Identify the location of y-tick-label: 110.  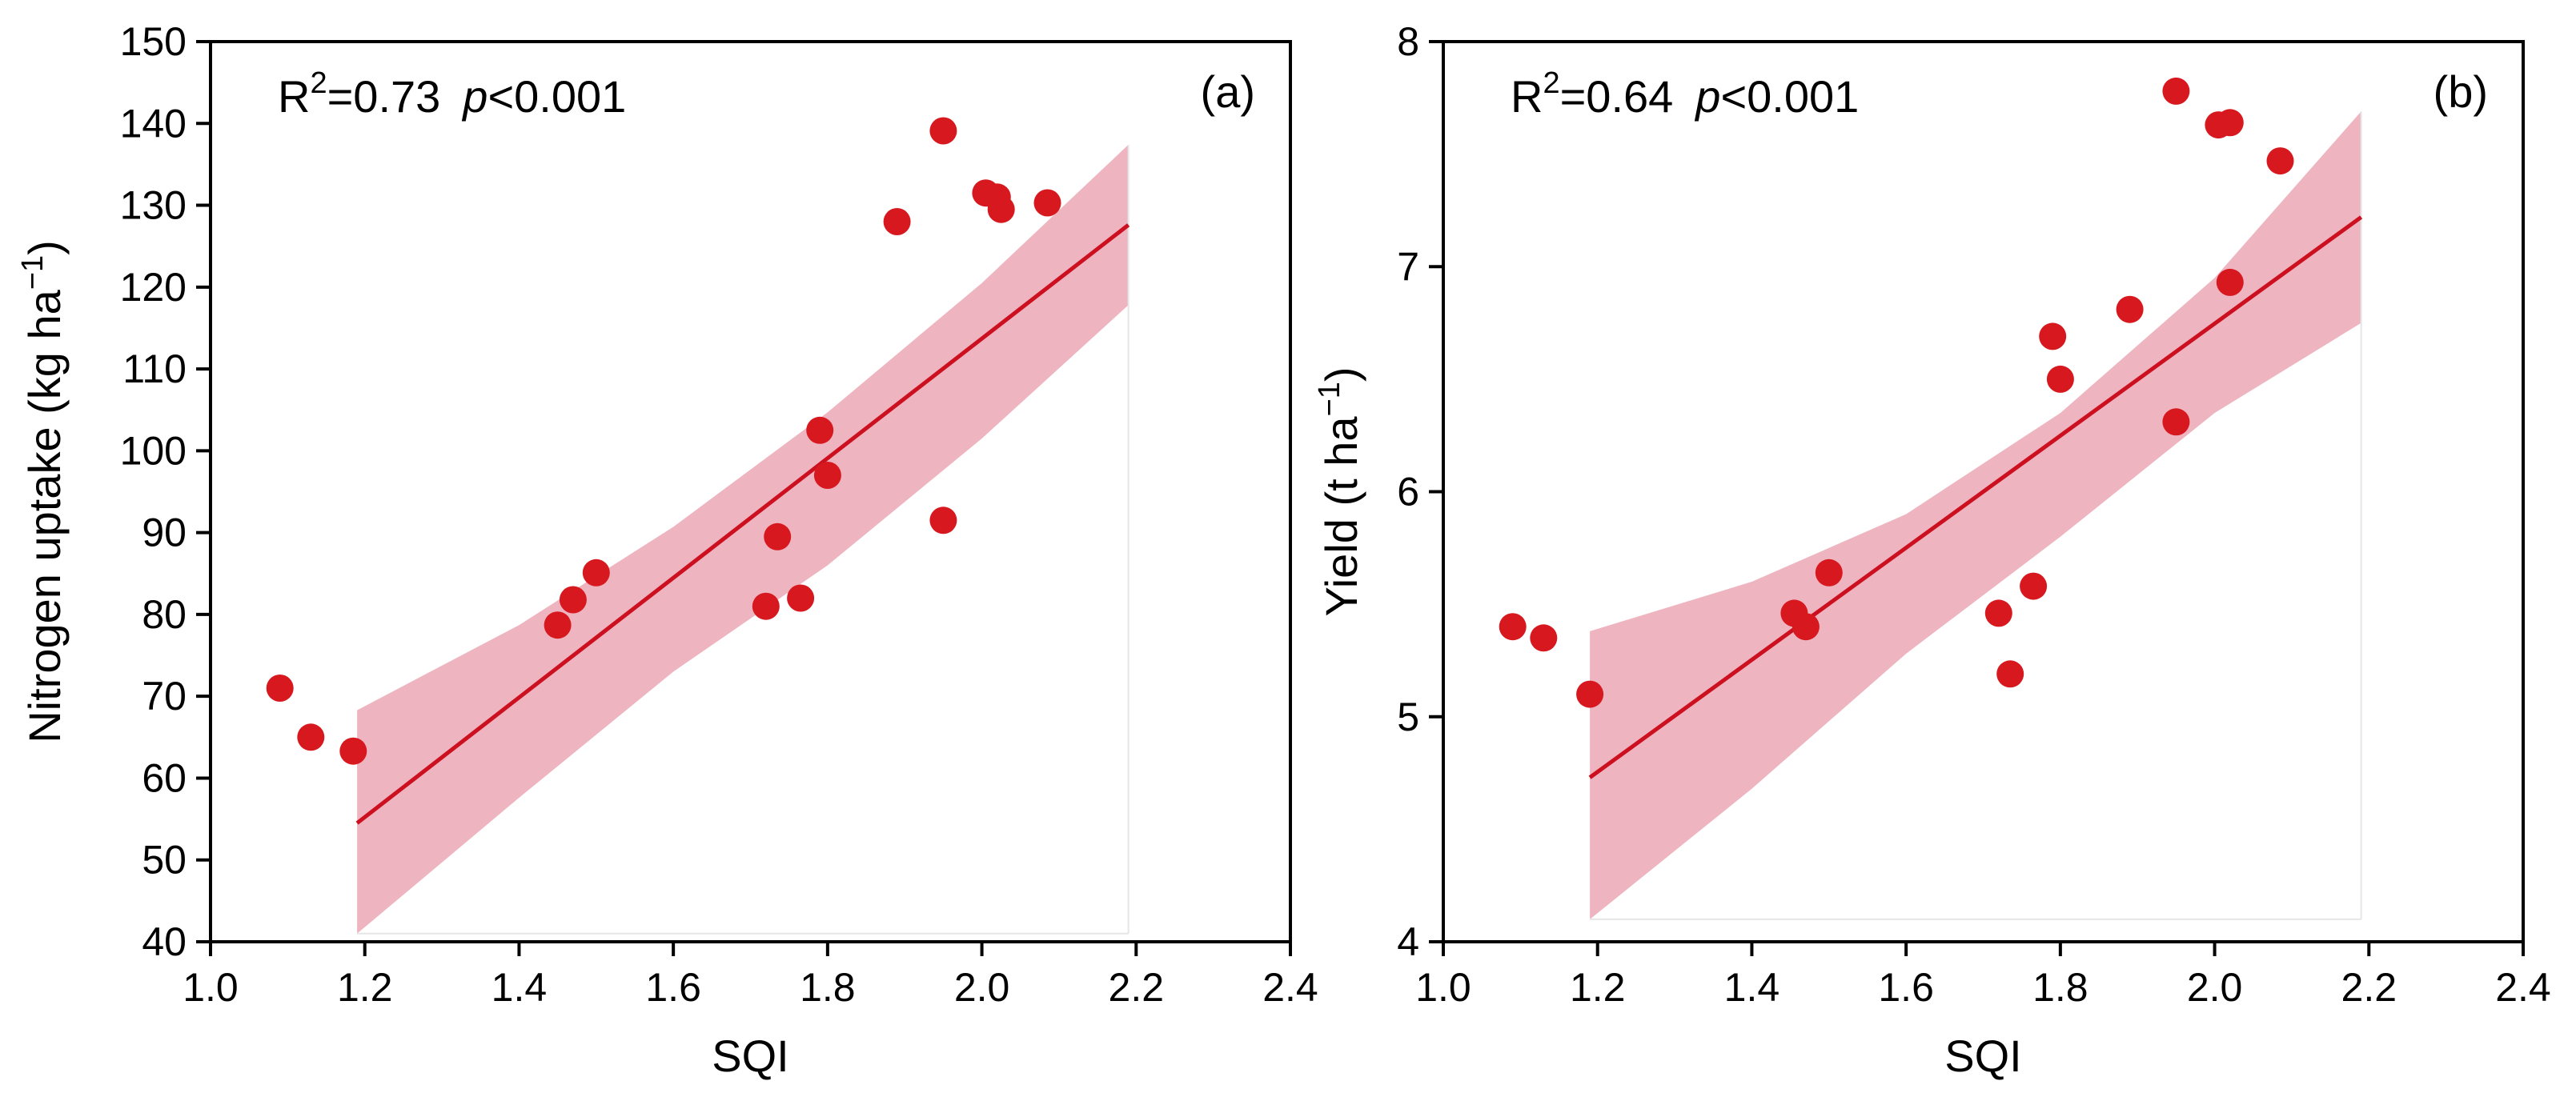
(155, 368).